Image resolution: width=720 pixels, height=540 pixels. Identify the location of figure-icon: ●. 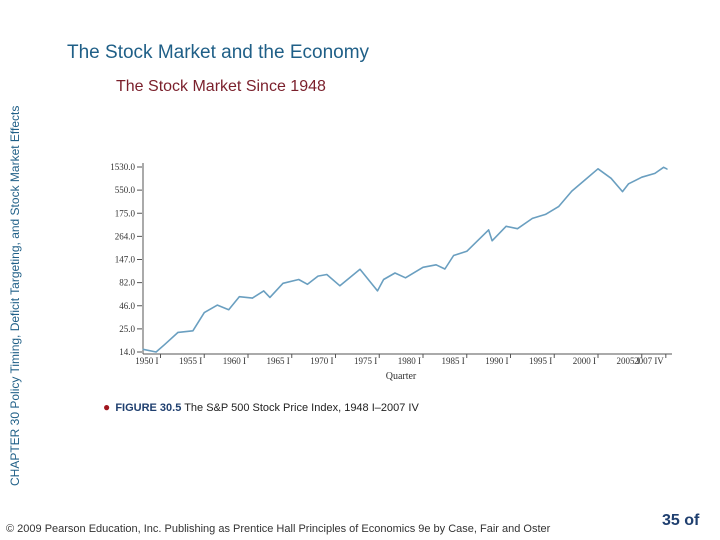
(107, 407).